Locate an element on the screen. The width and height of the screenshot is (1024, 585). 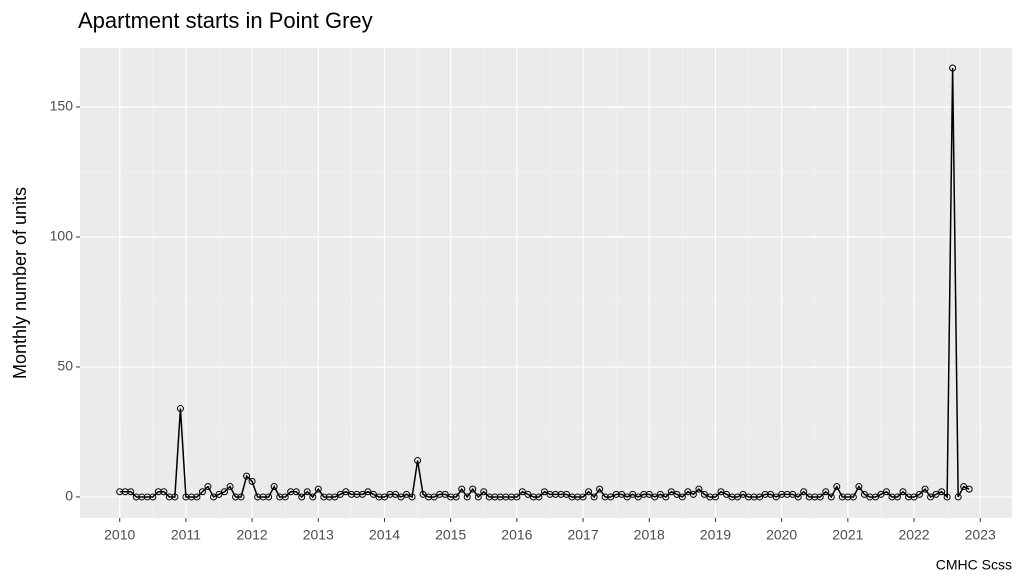
y-tick-label: 150 is located at coordinates (62, 106).